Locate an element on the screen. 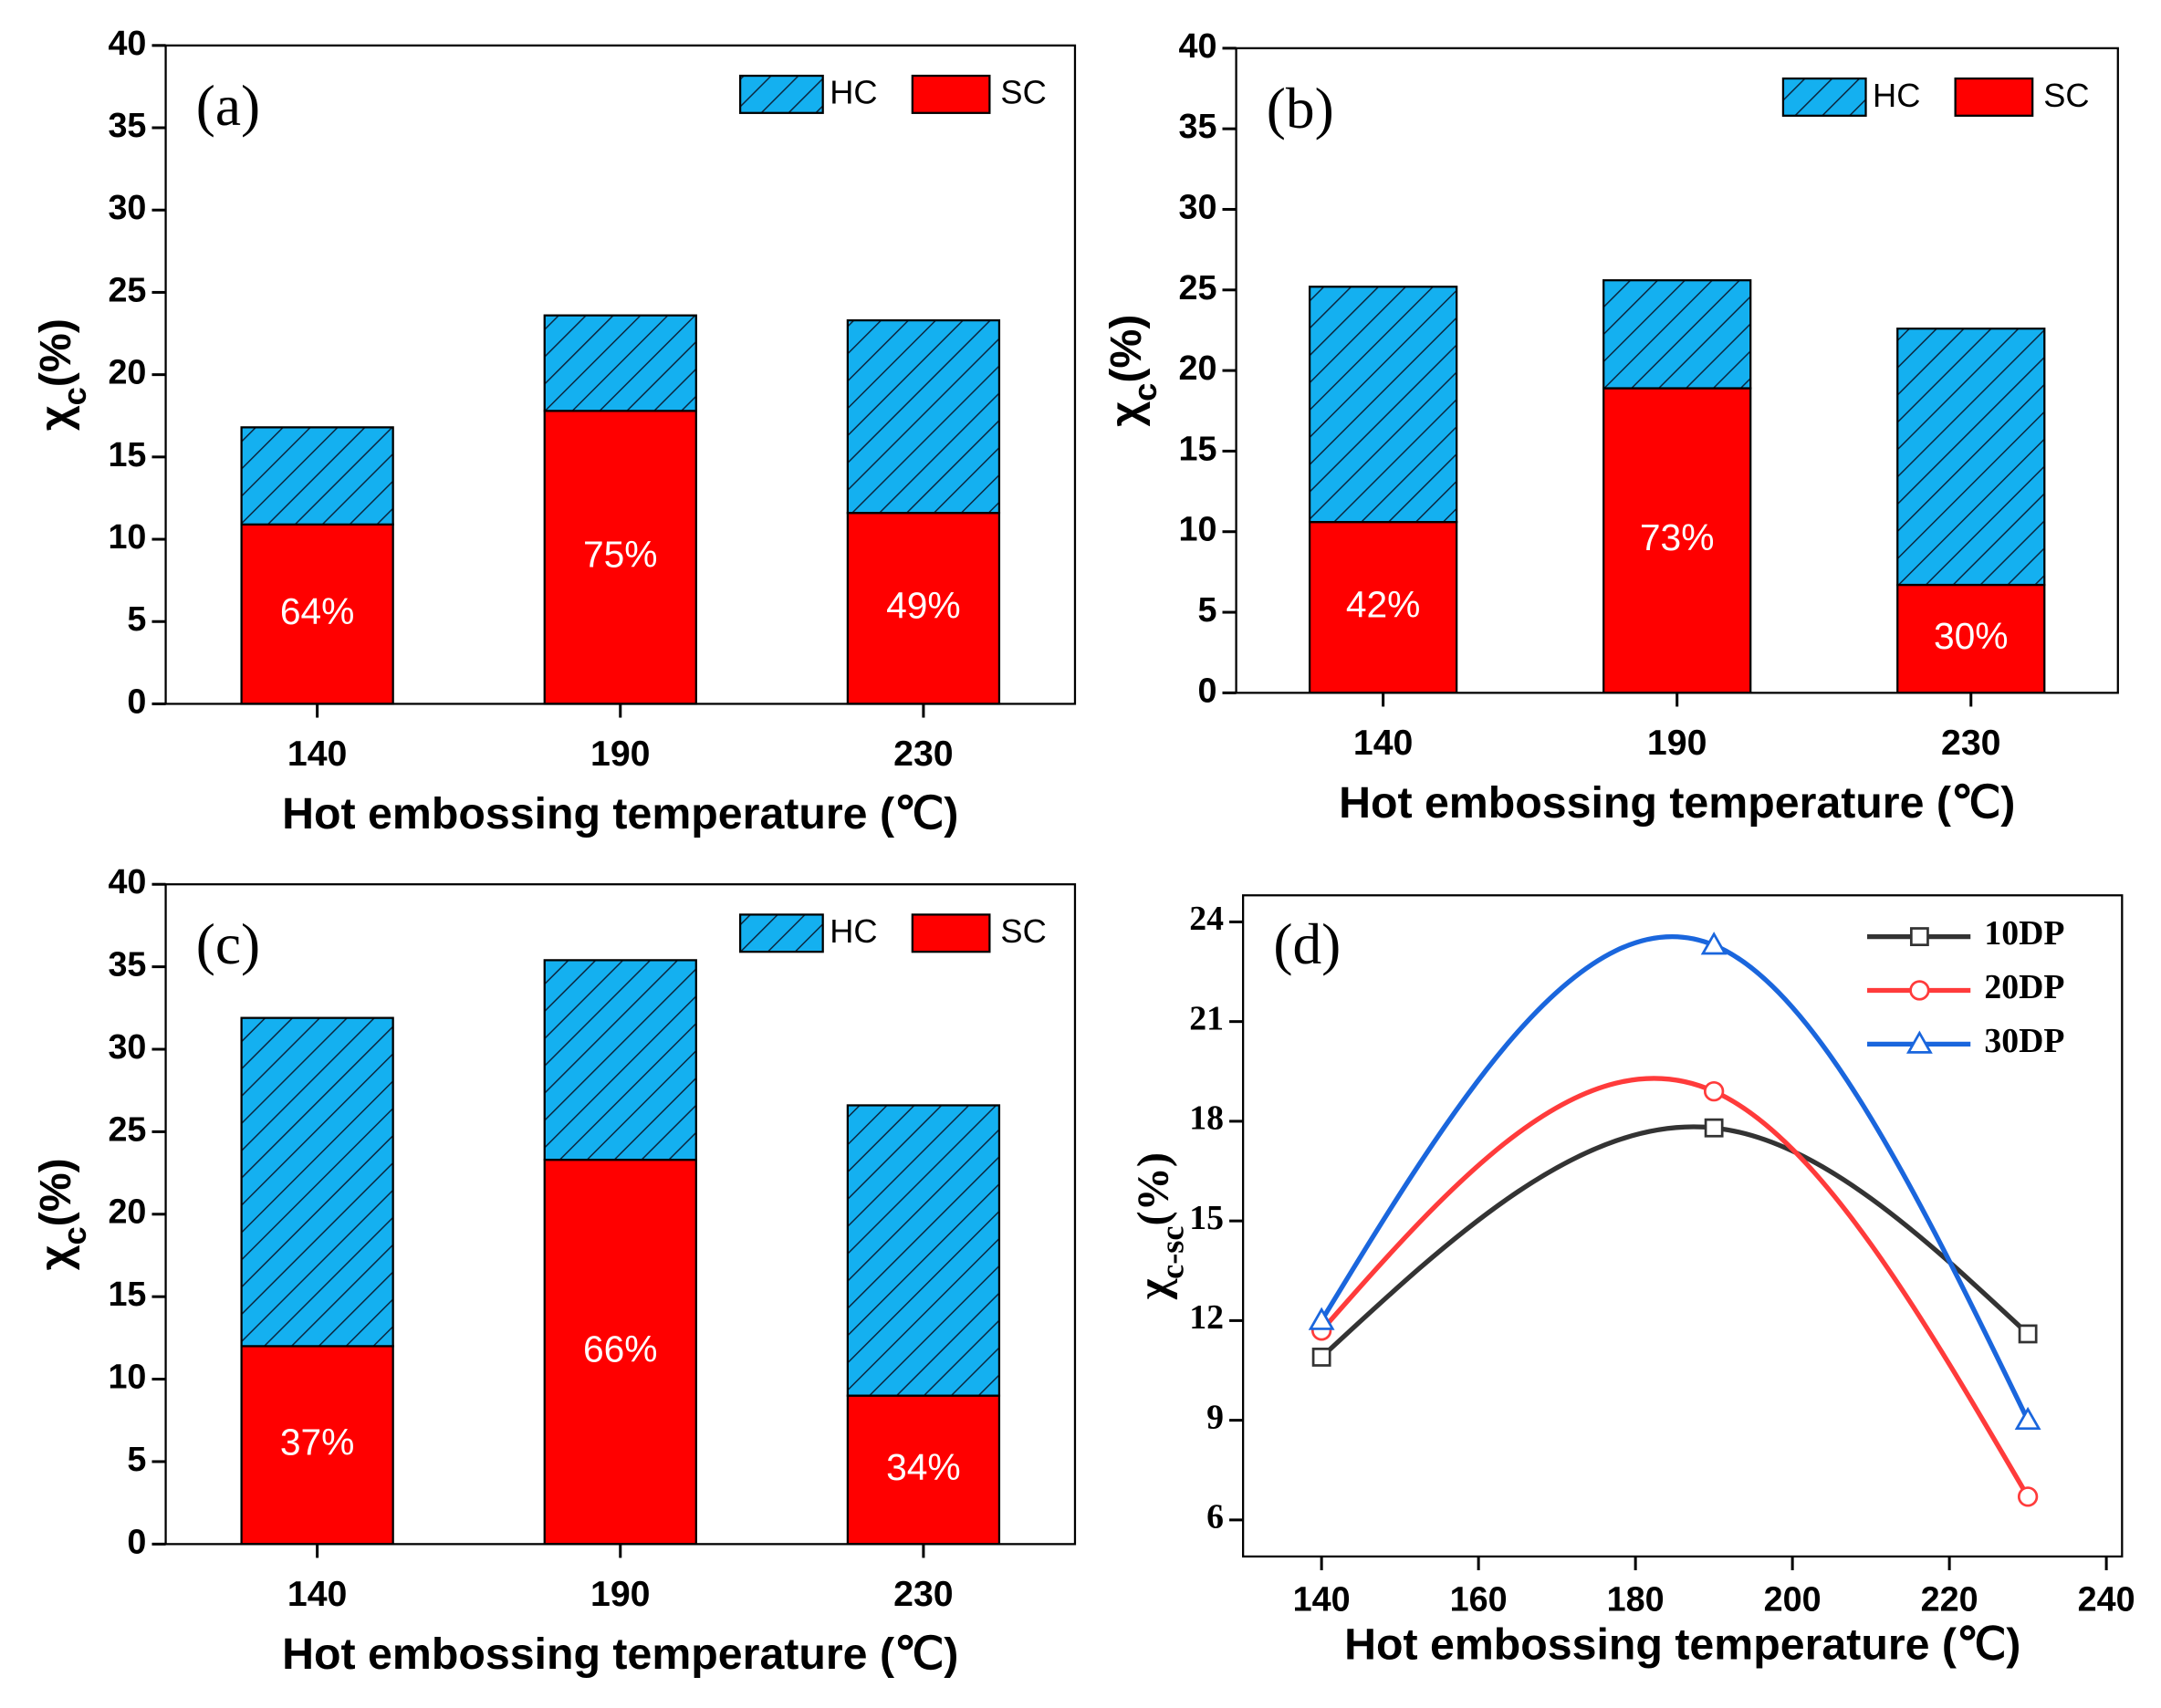  legend-label: 20DP is located at coordinates (2024, 987).